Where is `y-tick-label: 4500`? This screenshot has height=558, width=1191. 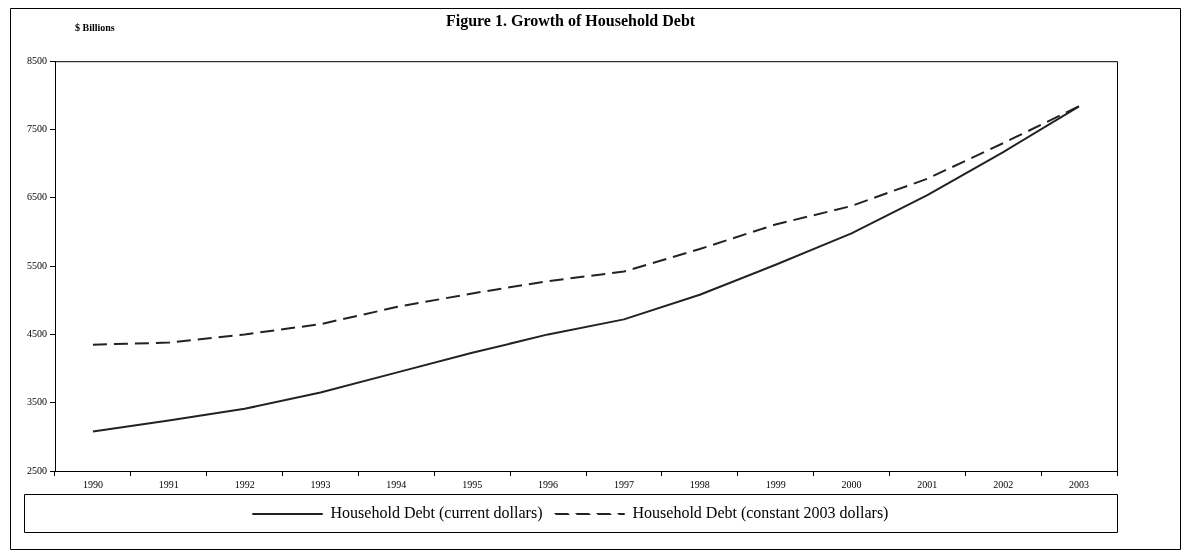
y-tick-label: 4500 is located at coordinates (37, 334).